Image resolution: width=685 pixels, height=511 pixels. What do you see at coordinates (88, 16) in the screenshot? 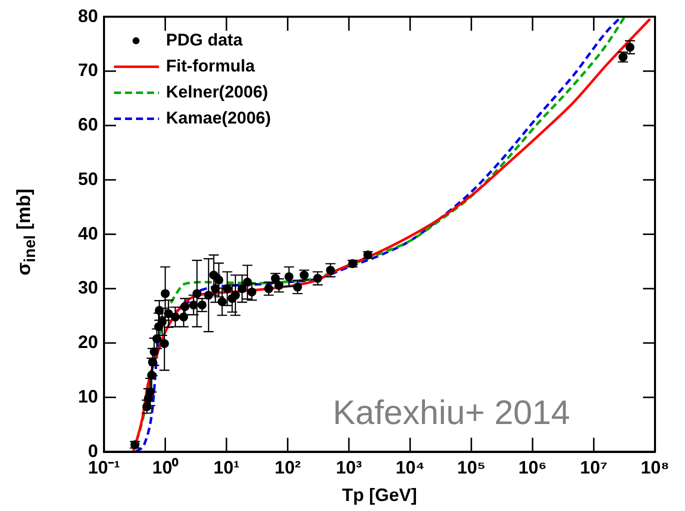
I see `y-tick-label: 80` at bounding box center [88, 16].